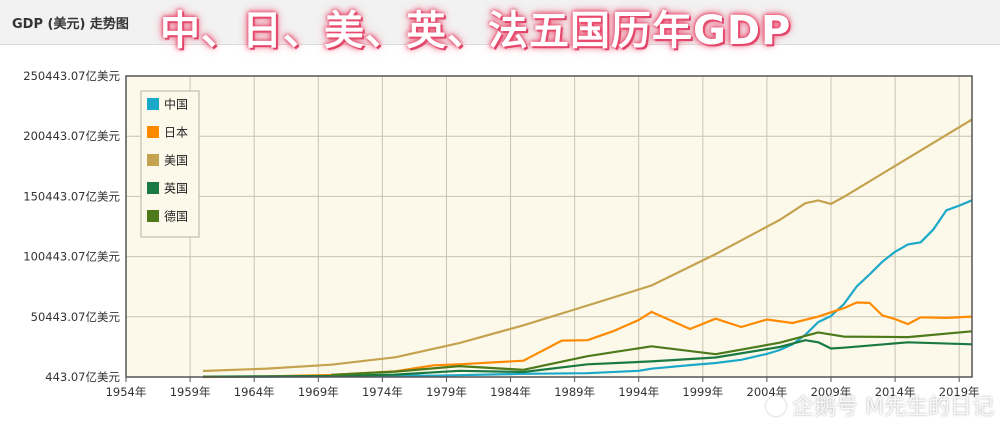 The width and height of the screenshot is (1000, 429). I want to click on y-tick-label-2: 100443.07亿美元, so click(71, 257).